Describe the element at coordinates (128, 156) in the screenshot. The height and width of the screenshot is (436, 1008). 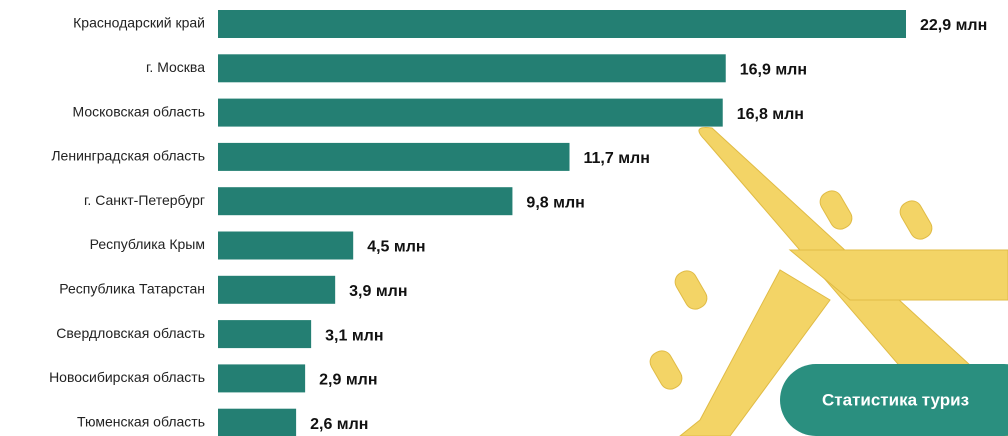
I see `category-label: Ленинградская область` at that location.